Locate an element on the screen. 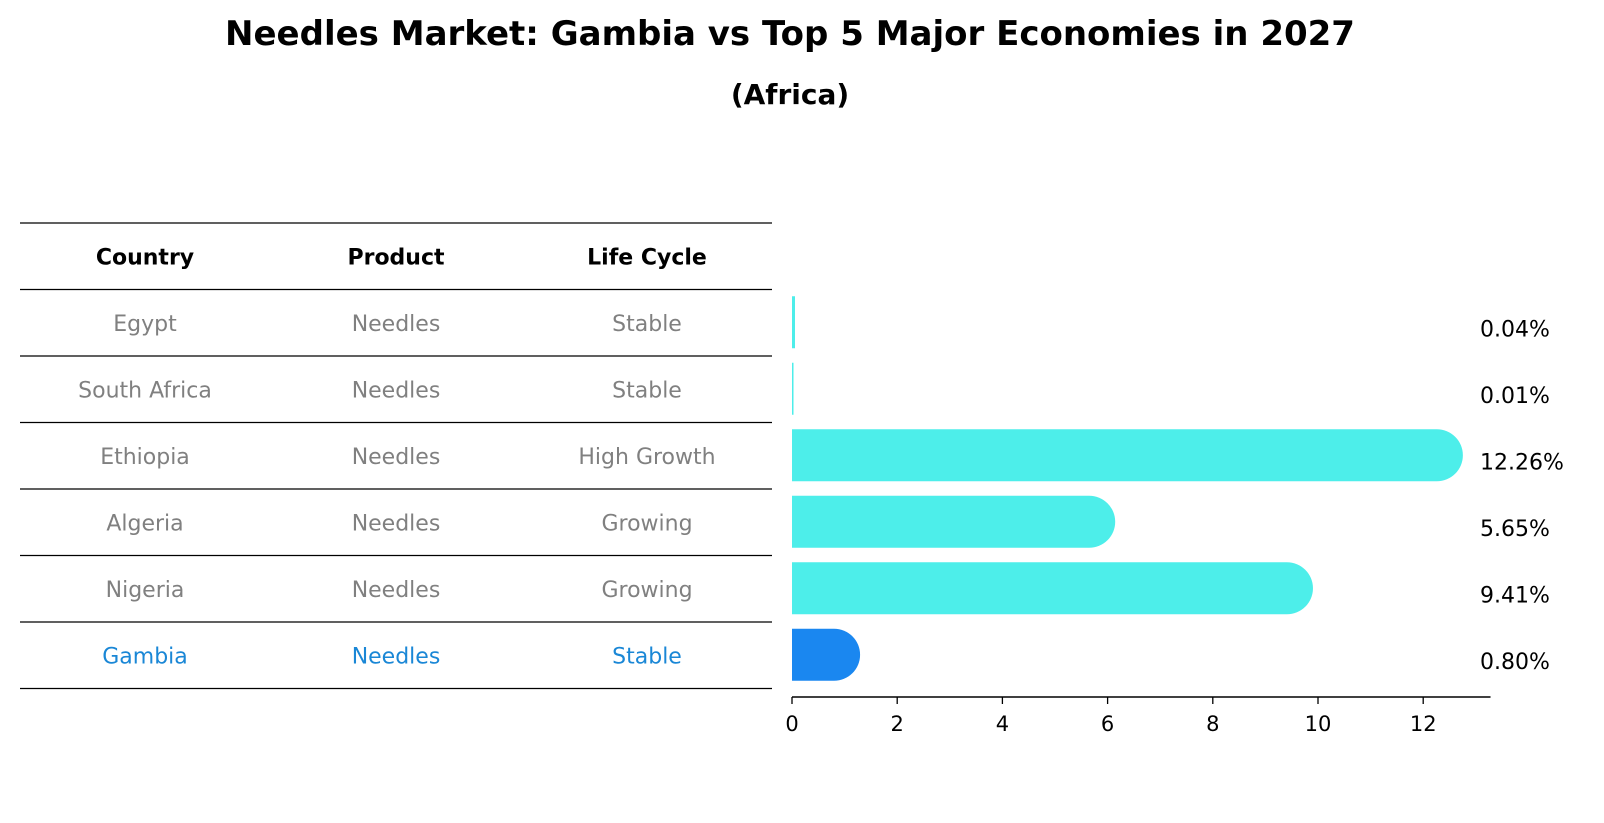  bar-algeria is located at coordinates (954, 521).